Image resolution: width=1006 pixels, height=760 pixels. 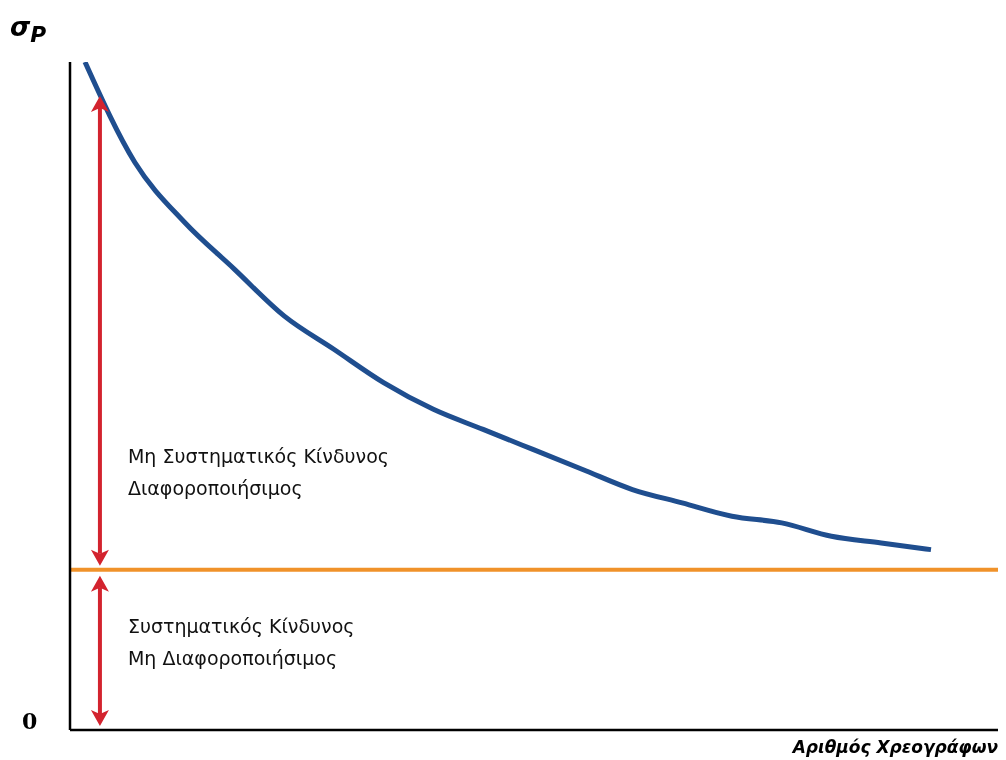 I want to click on text: 0, so click(x=30, y=721).